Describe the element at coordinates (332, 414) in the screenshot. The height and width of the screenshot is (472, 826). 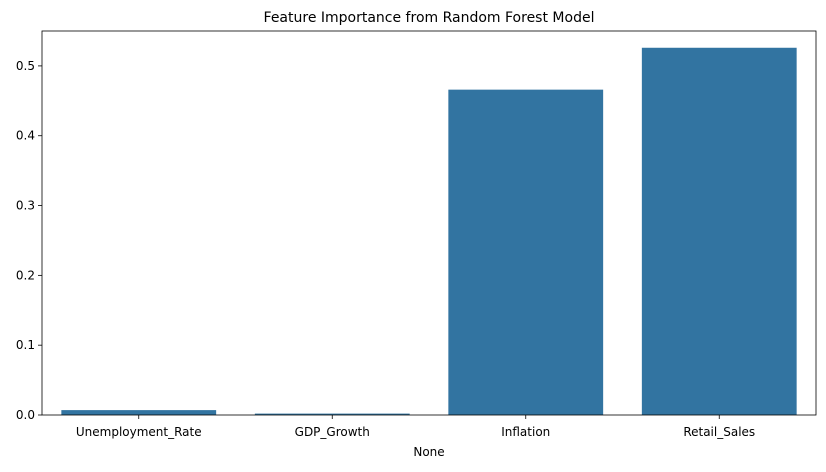
I see `bar-gdp-growth` at that location.